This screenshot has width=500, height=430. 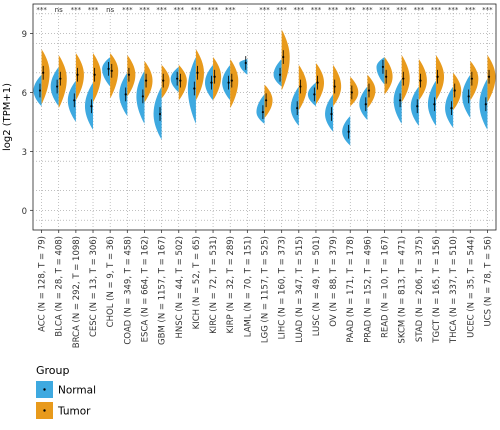 What do you see at coordinates (24, 212) in the screenshot?
I see `y-tick-label: 0` at bounding box center [24, 212].